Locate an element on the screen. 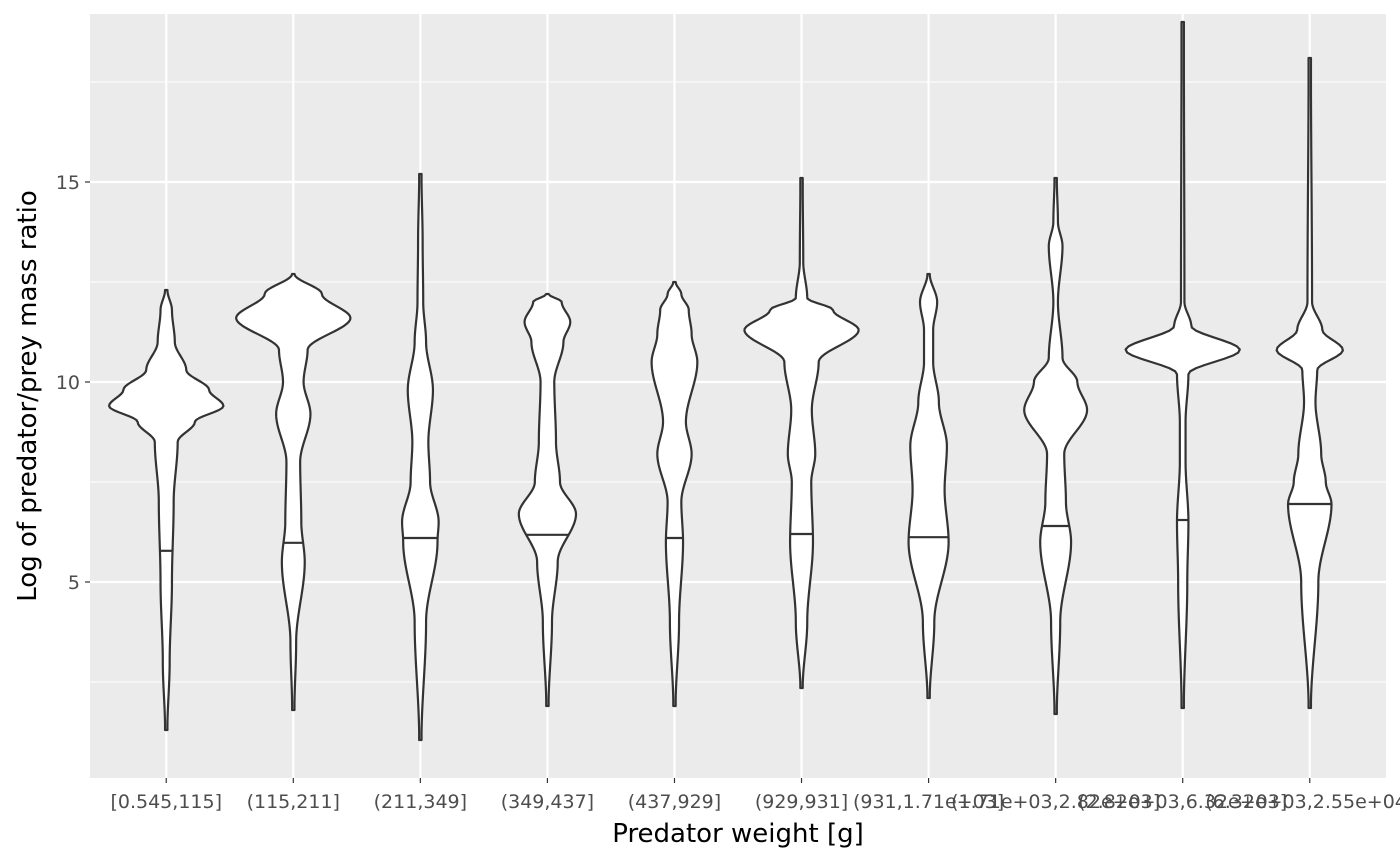  x-tick-label: (931,1.71e+03] is located at coordinates (928, 802).